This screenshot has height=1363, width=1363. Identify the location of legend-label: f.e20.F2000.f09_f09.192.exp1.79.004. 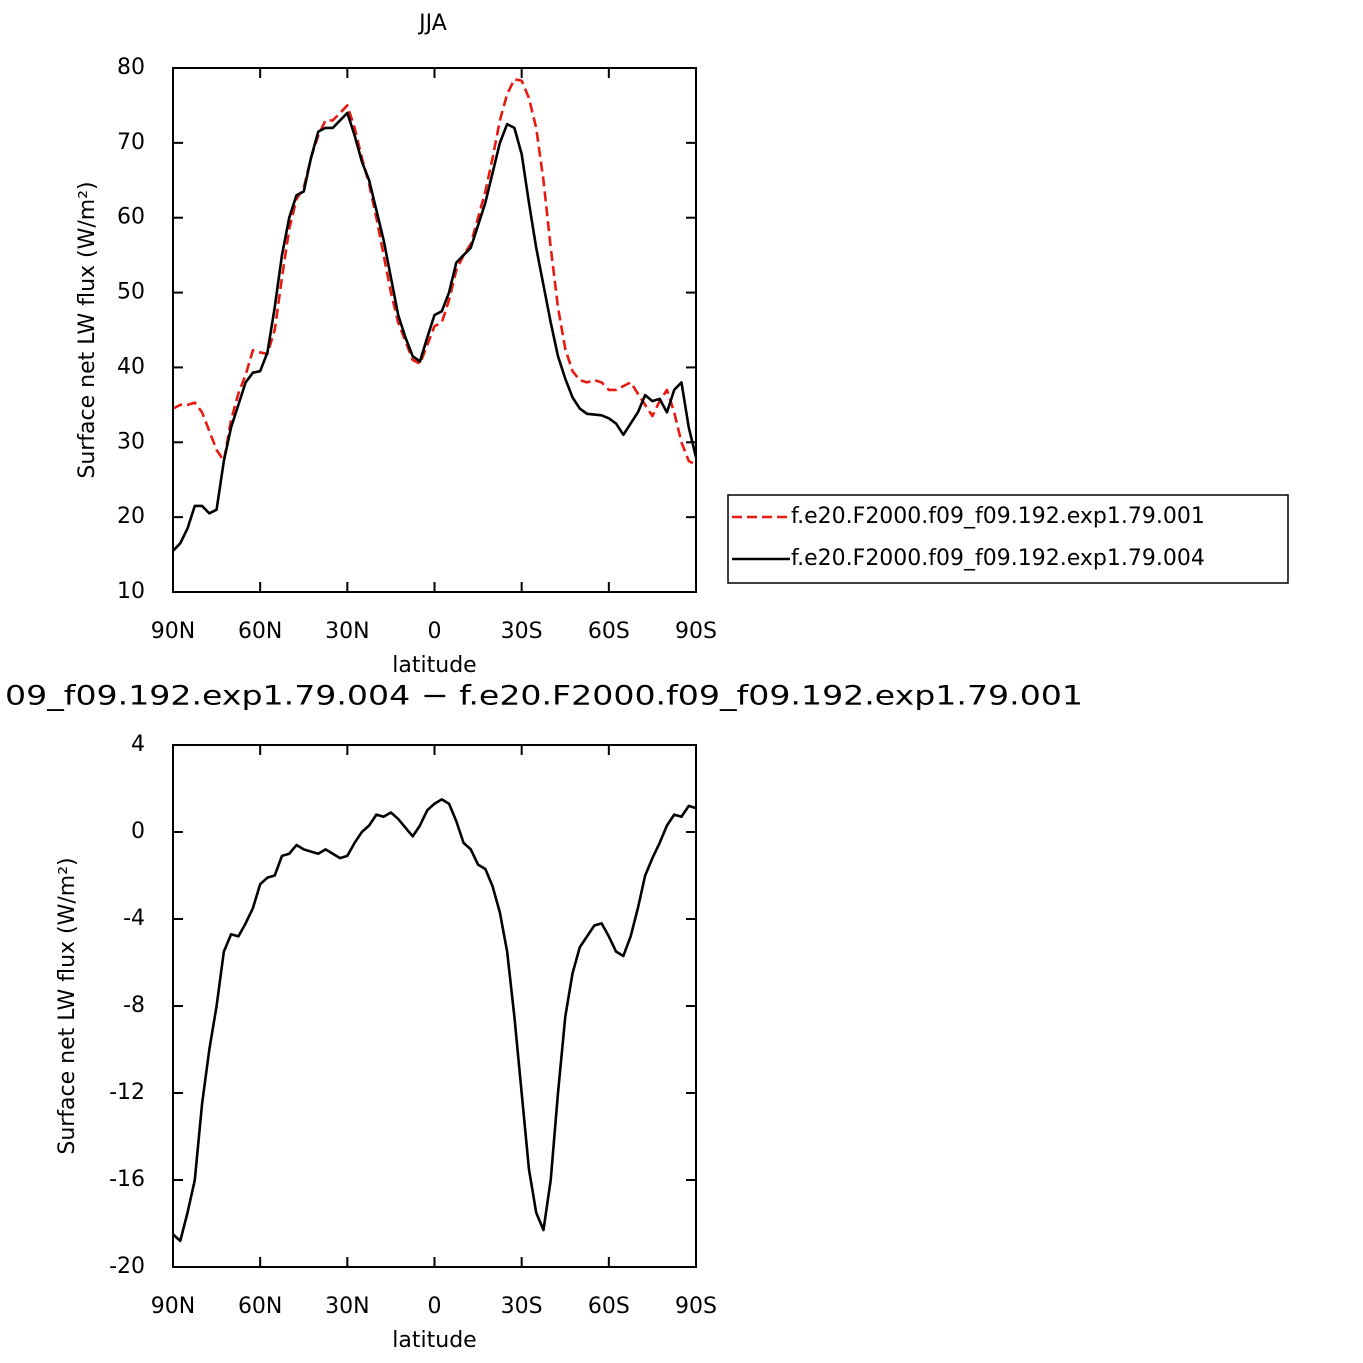
(998, 558).